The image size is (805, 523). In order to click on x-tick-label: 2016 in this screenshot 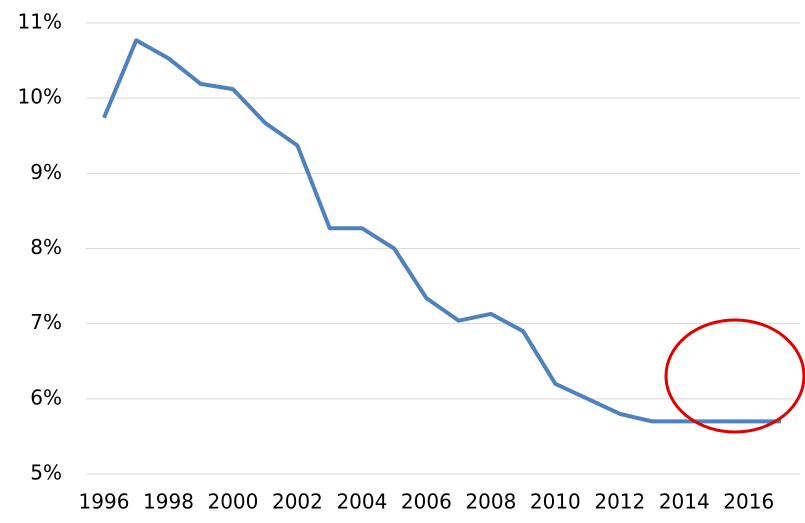, I will do `click(748, 502)`.